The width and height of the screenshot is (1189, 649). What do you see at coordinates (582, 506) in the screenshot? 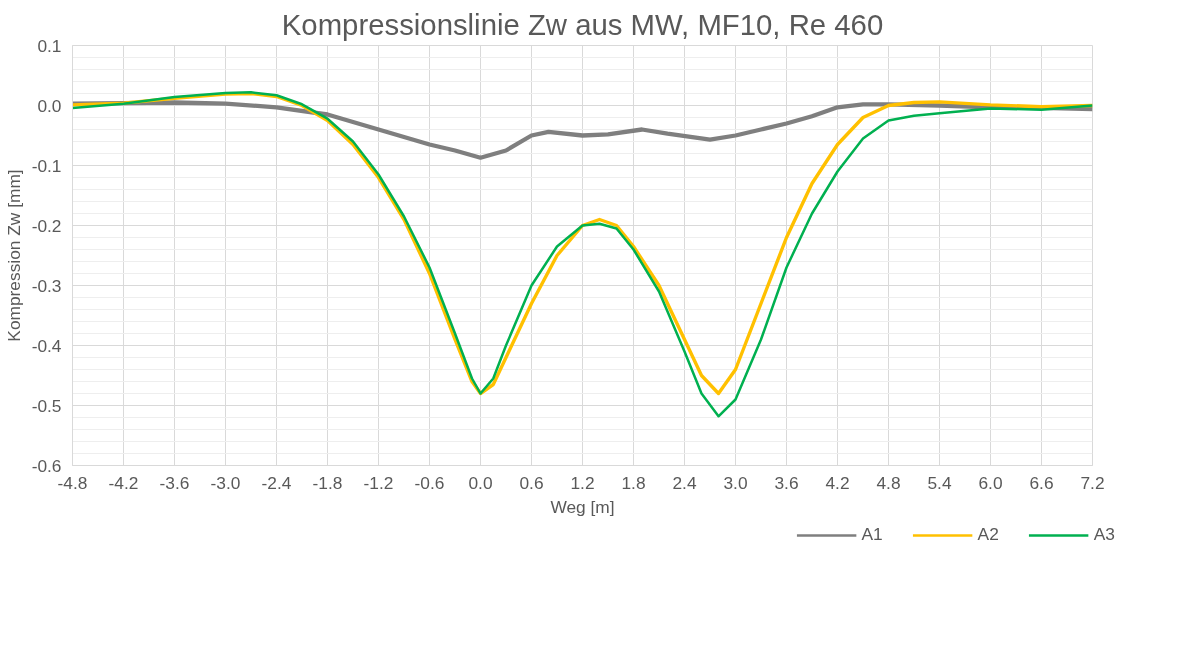
I see `x-axis-title: Weg [m]` at bounding box center [582, 506].